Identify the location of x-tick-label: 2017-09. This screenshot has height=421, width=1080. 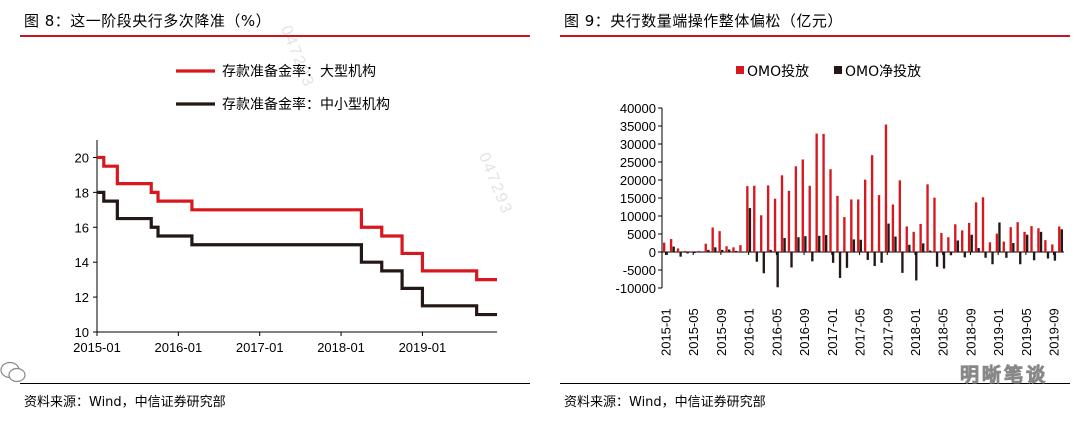
(887, 332).